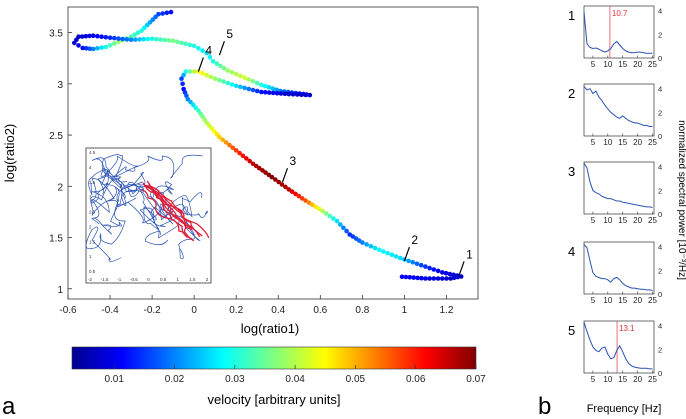 This screenshot has width=686, height=419. What do you see at coordinates (571, 330) in the screenshot?
I see `spectrum-index-label: 5` at bounding box center [571, 330].